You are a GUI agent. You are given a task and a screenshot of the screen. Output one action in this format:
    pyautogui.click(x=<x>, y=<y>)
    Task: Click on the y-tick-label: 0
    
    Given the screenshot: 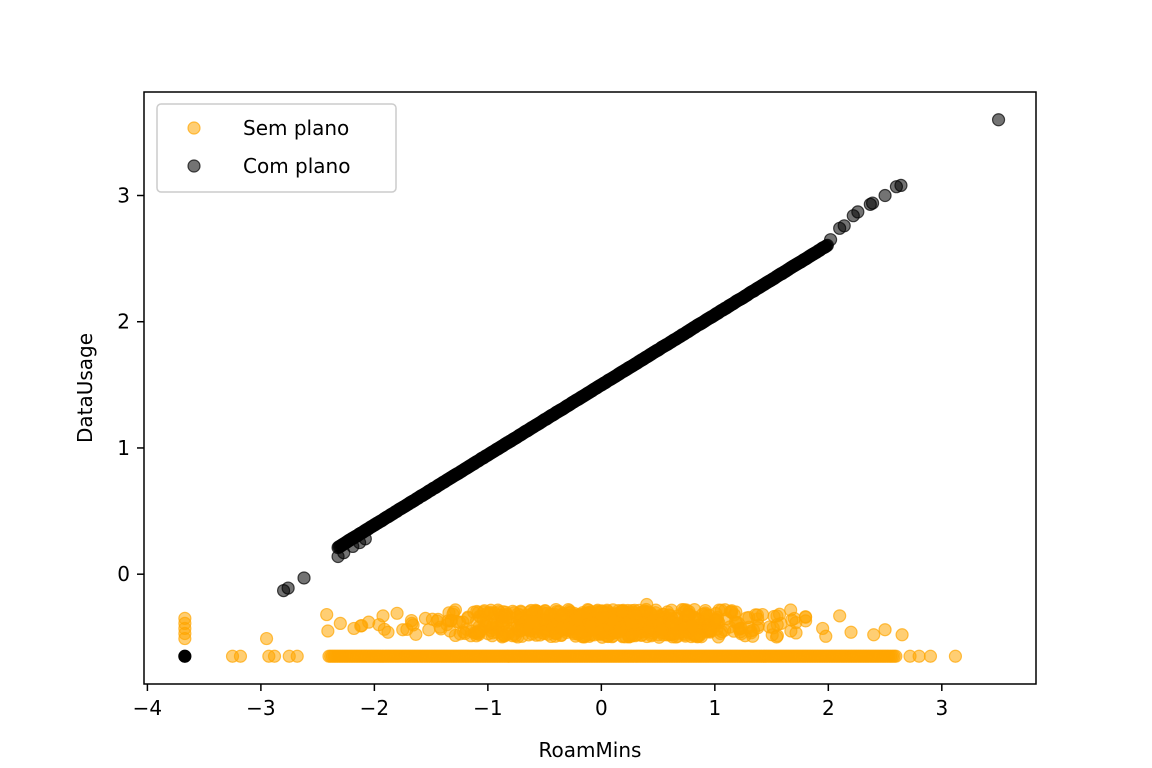 What is the action you would take?
    pyautogui.click(x=123, y=574)
    